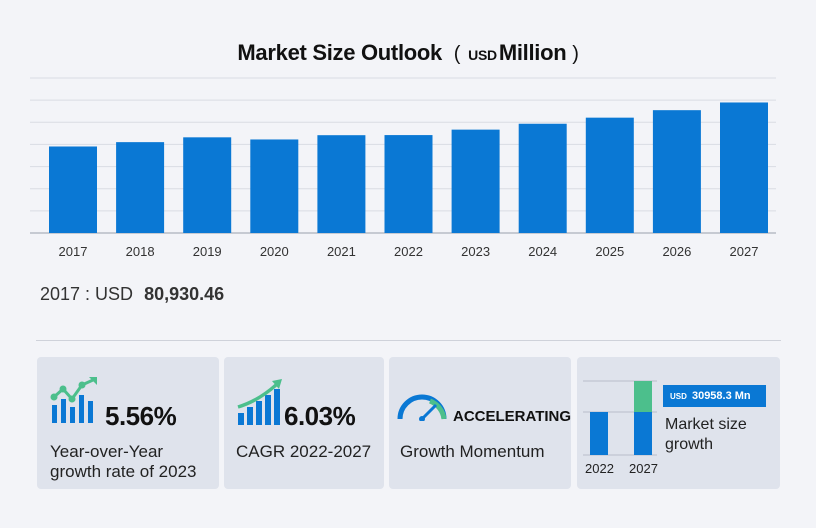  Describe the element at coordinates (341, 184) in the screenshot. I see `bar-2021` at that location.